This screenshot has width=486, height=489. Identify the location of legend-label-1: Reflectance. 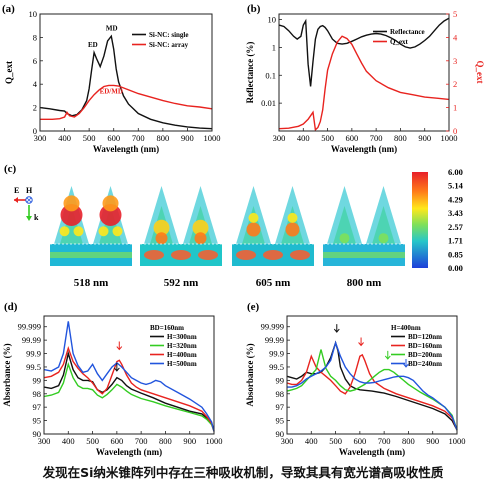
(407, 32).